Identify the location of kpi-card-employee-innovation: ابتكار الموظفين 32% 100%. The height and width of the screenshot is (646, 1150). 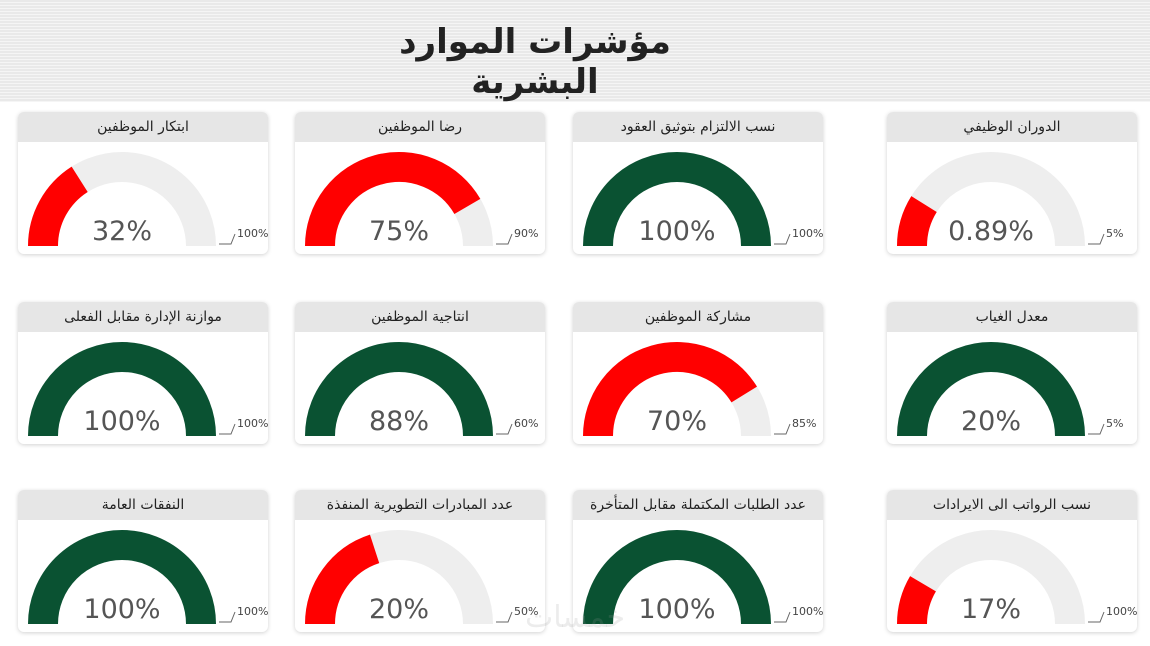
(143, 183).